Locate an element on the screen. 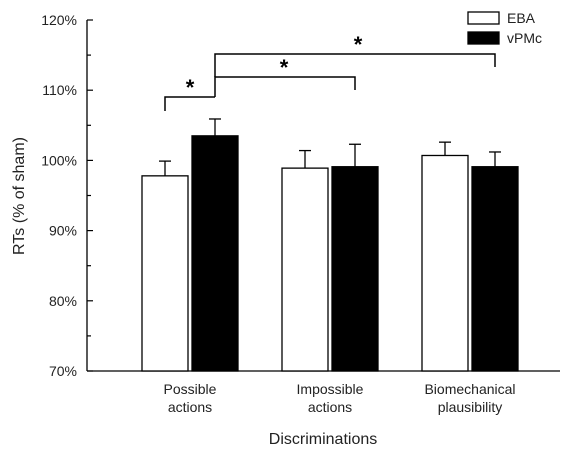 The height and width of the screenshot is (450, 571). y-tick-label: 120% is located at coordinates (59, 20).